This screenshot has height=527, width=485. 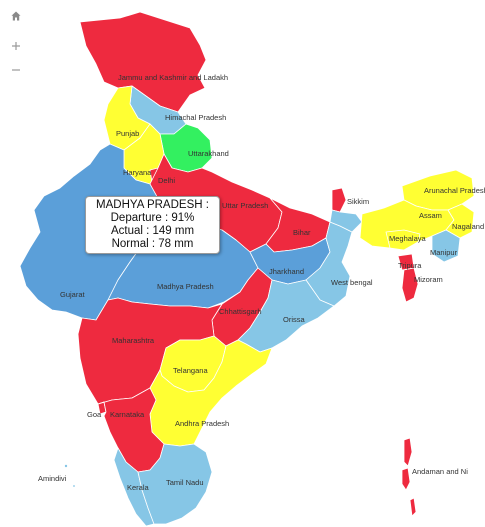 What do you see at coordinates (430, 215) in the screenshot?
I see `label-assam: Assam` at bounding box center [430, 215].